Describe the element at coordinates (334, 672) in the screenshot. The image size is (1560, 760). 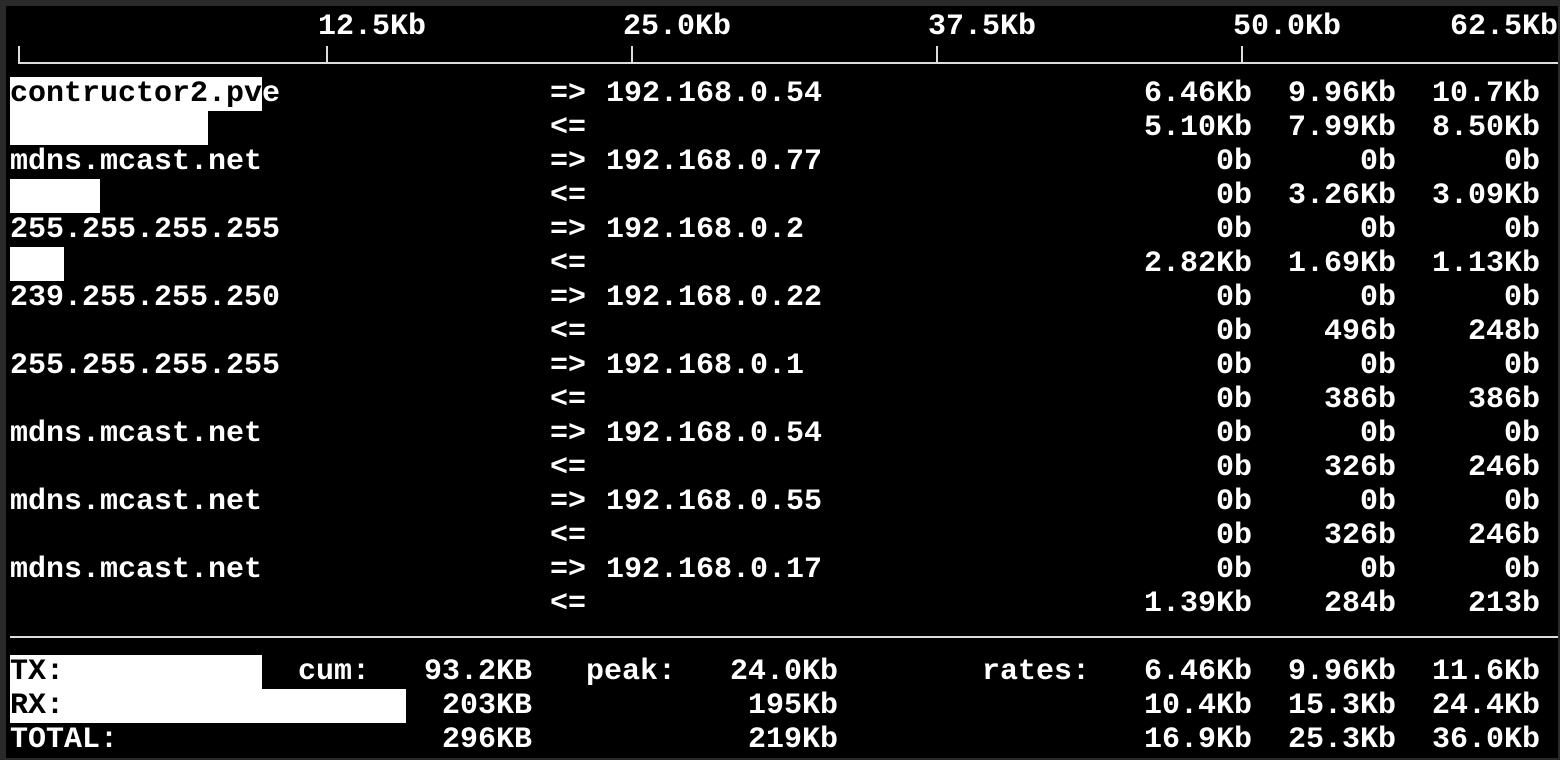
I see `cum-label: cum:` at that location.